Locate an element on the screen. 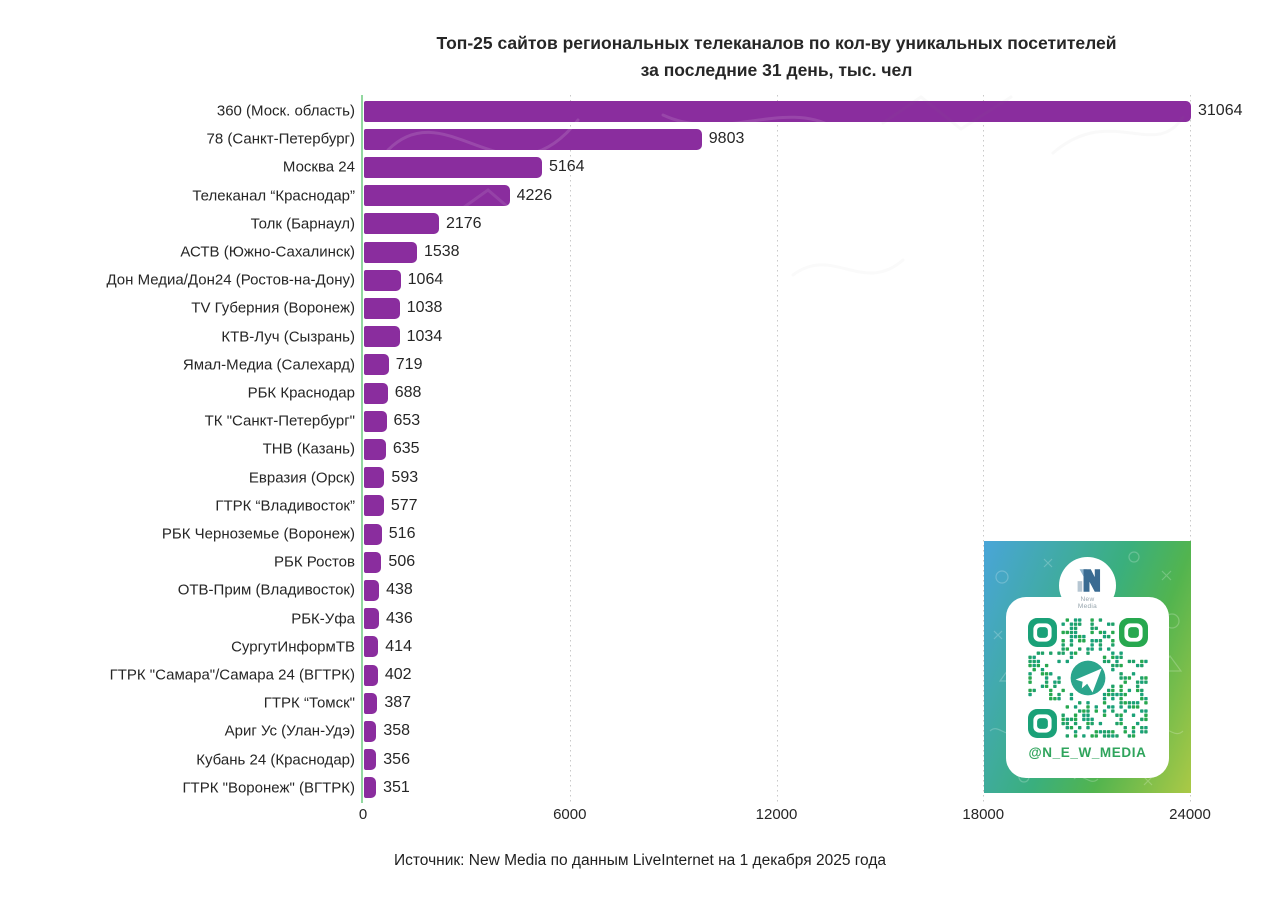 The height and width of the screenshot is (918, 1280). category-label: Москва 24 is located at coordinates (318, 167).